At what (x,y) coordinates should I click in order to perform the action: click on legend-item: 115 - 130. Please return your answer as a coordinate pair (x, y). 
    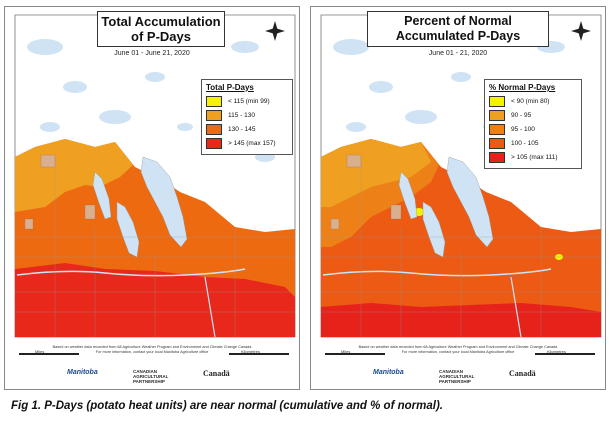
    Looking at the image, I should click on (247, 115).